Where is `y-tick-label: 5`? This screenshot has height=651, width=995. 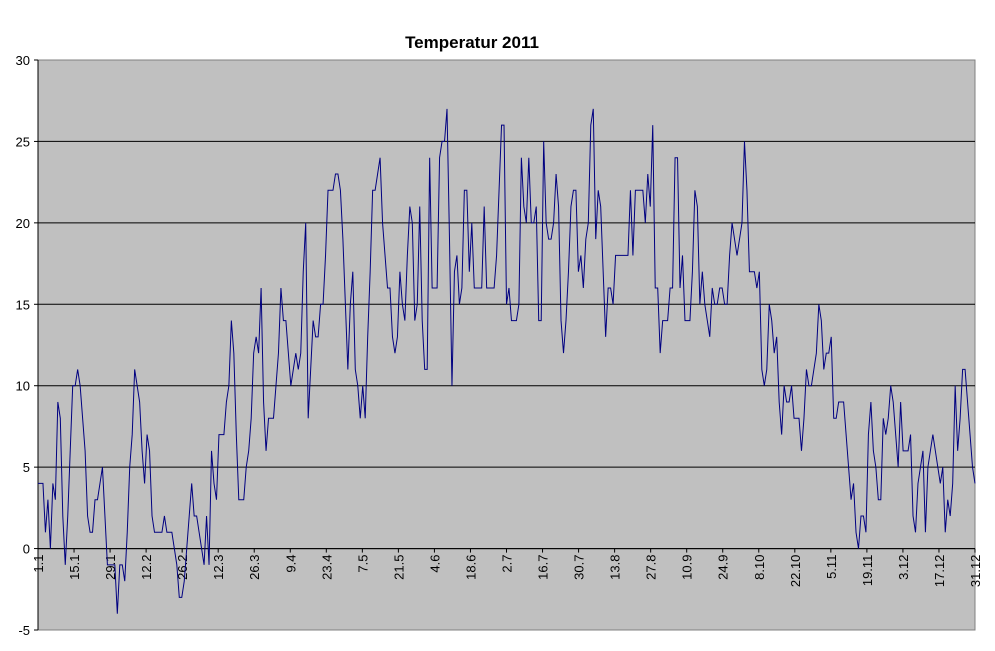 y-tick-label: 5 is located at coordinates (26, 467).